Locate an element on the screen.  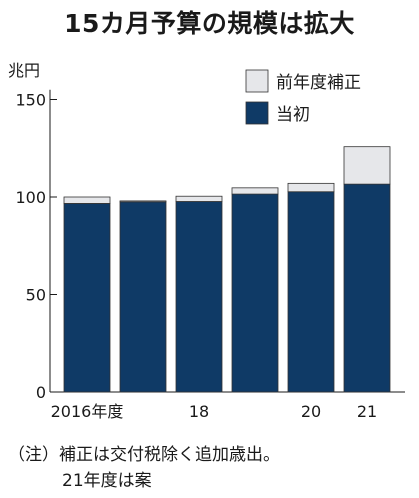
y-tick-label: 100 is located at coordinates (30, 197).